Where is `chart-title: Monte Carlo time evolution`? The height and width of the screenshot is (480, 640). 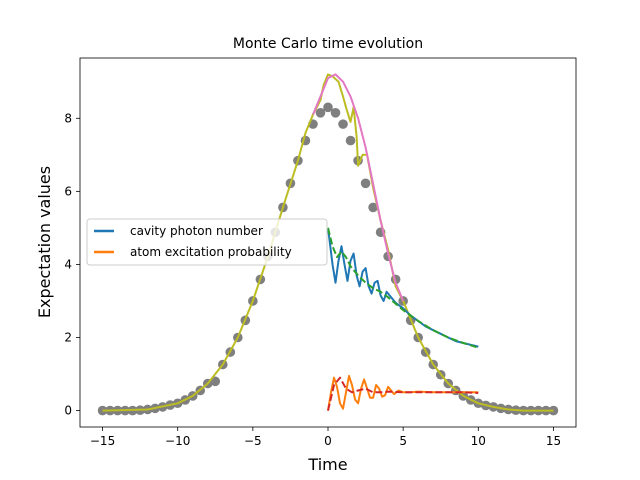 chart-title: Monte Carlo time evolution is located at coordinates (328, 44).